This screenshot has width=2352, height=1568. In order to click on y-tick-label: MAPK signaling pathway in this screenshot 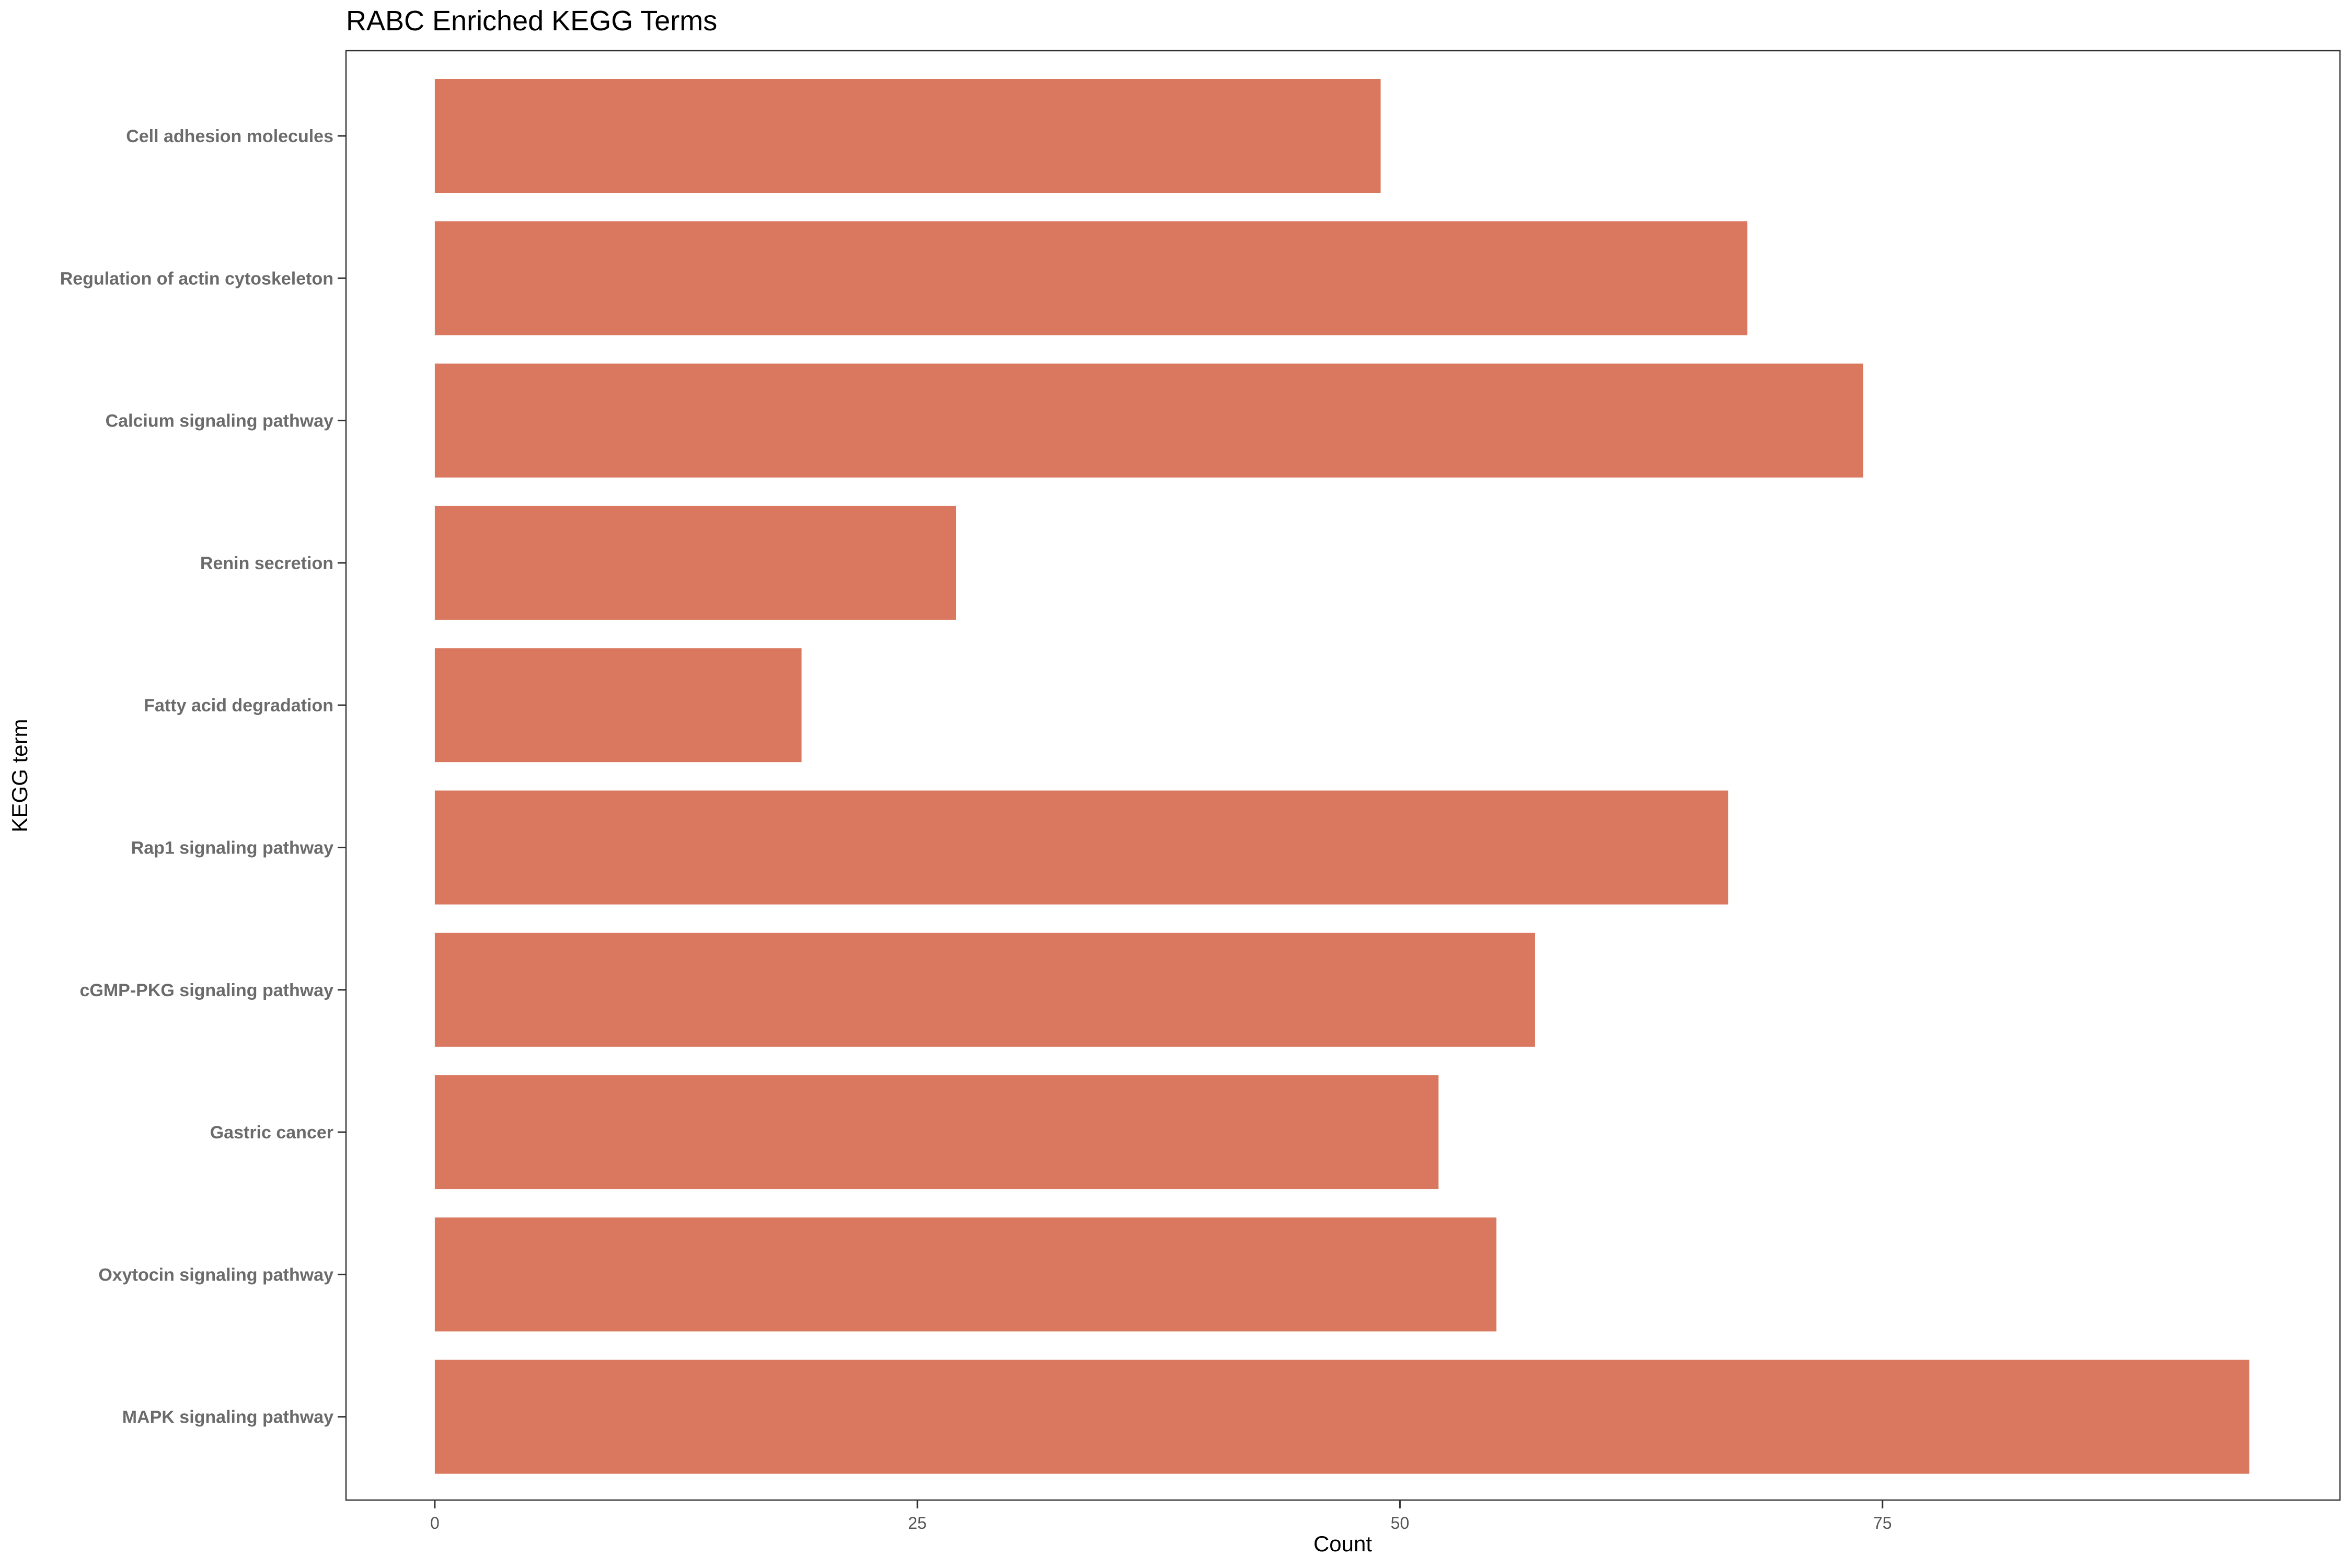, I will do `click(227, 1417)`.